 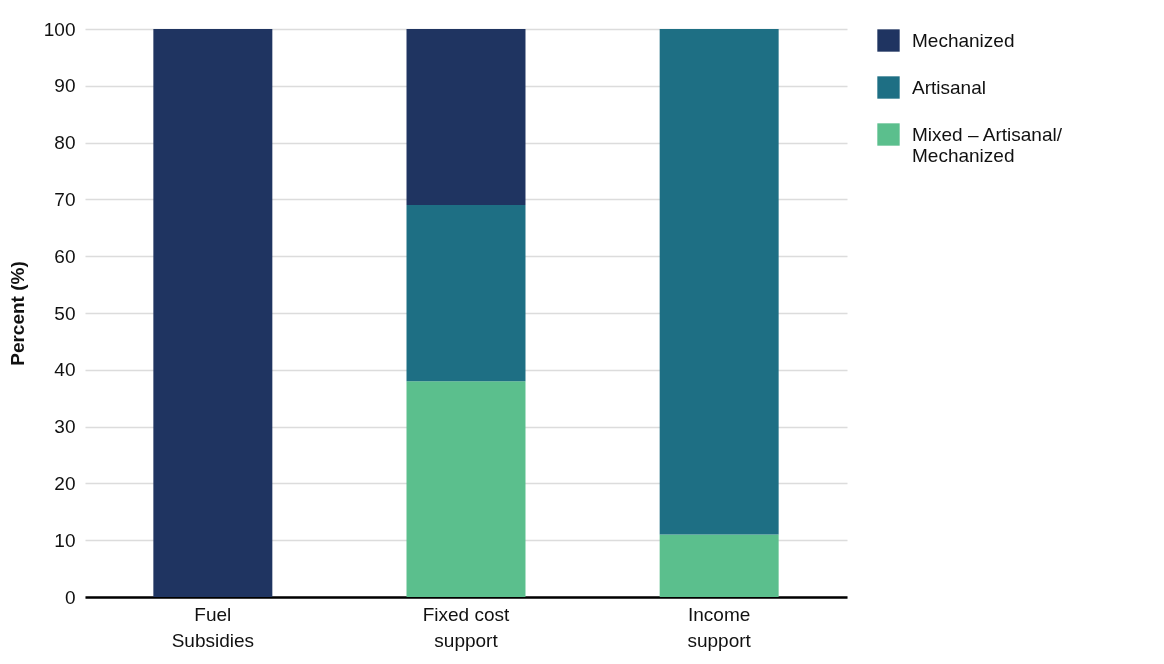 What do you see at coordinates (65, 427) in the screenshot?
I see `y-tick-label: 30` at bounding box center [65, 427].